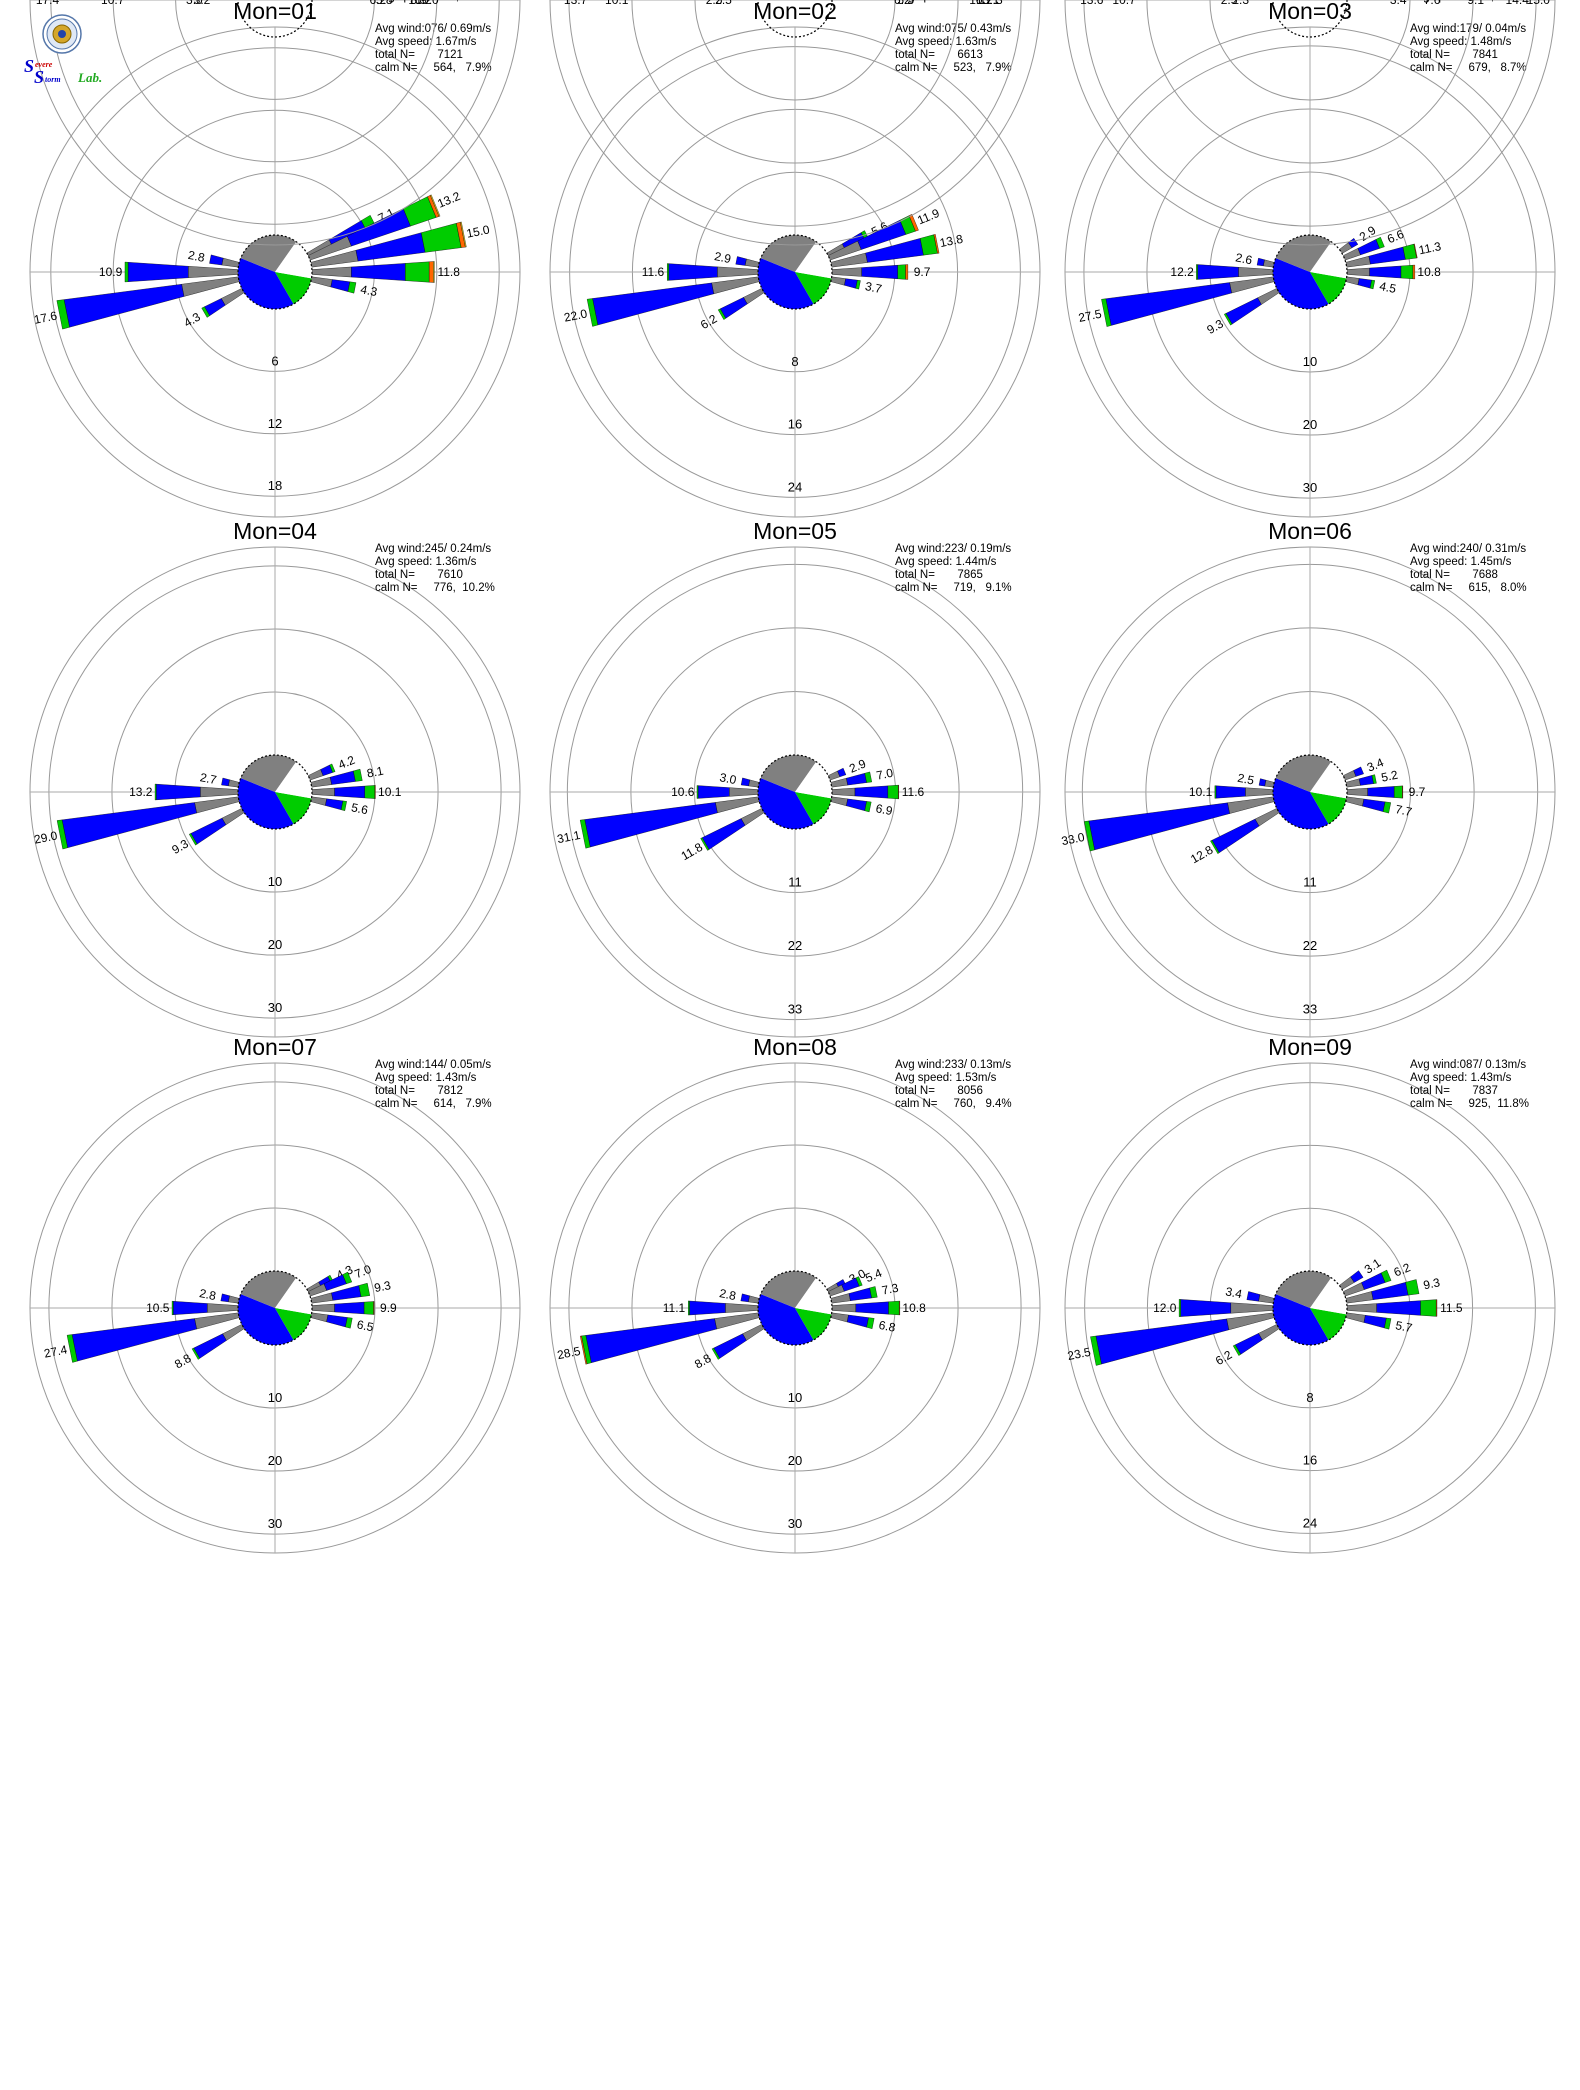 The height and width of the screenshot is (2090, 1580). Describe the element at coordinates (795, 792) in the screenshot. I see `pie-outline` at that location.